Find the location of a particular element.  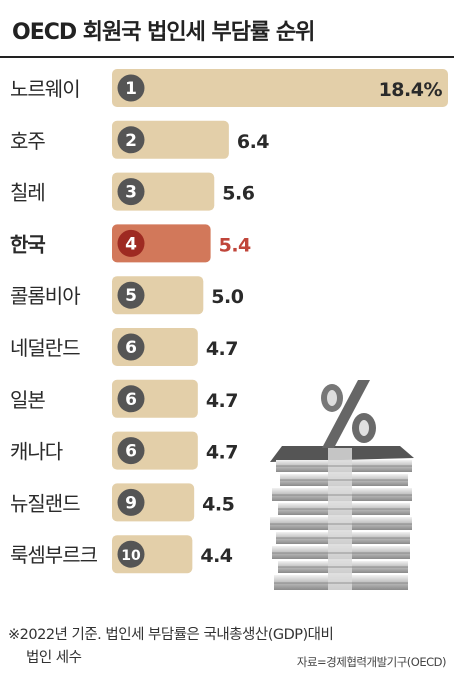

footnote-line-1: ※2022년 기준. 법인세 부담률은 국내총생산(GDP)대비 is located at coordinates (171, 635).